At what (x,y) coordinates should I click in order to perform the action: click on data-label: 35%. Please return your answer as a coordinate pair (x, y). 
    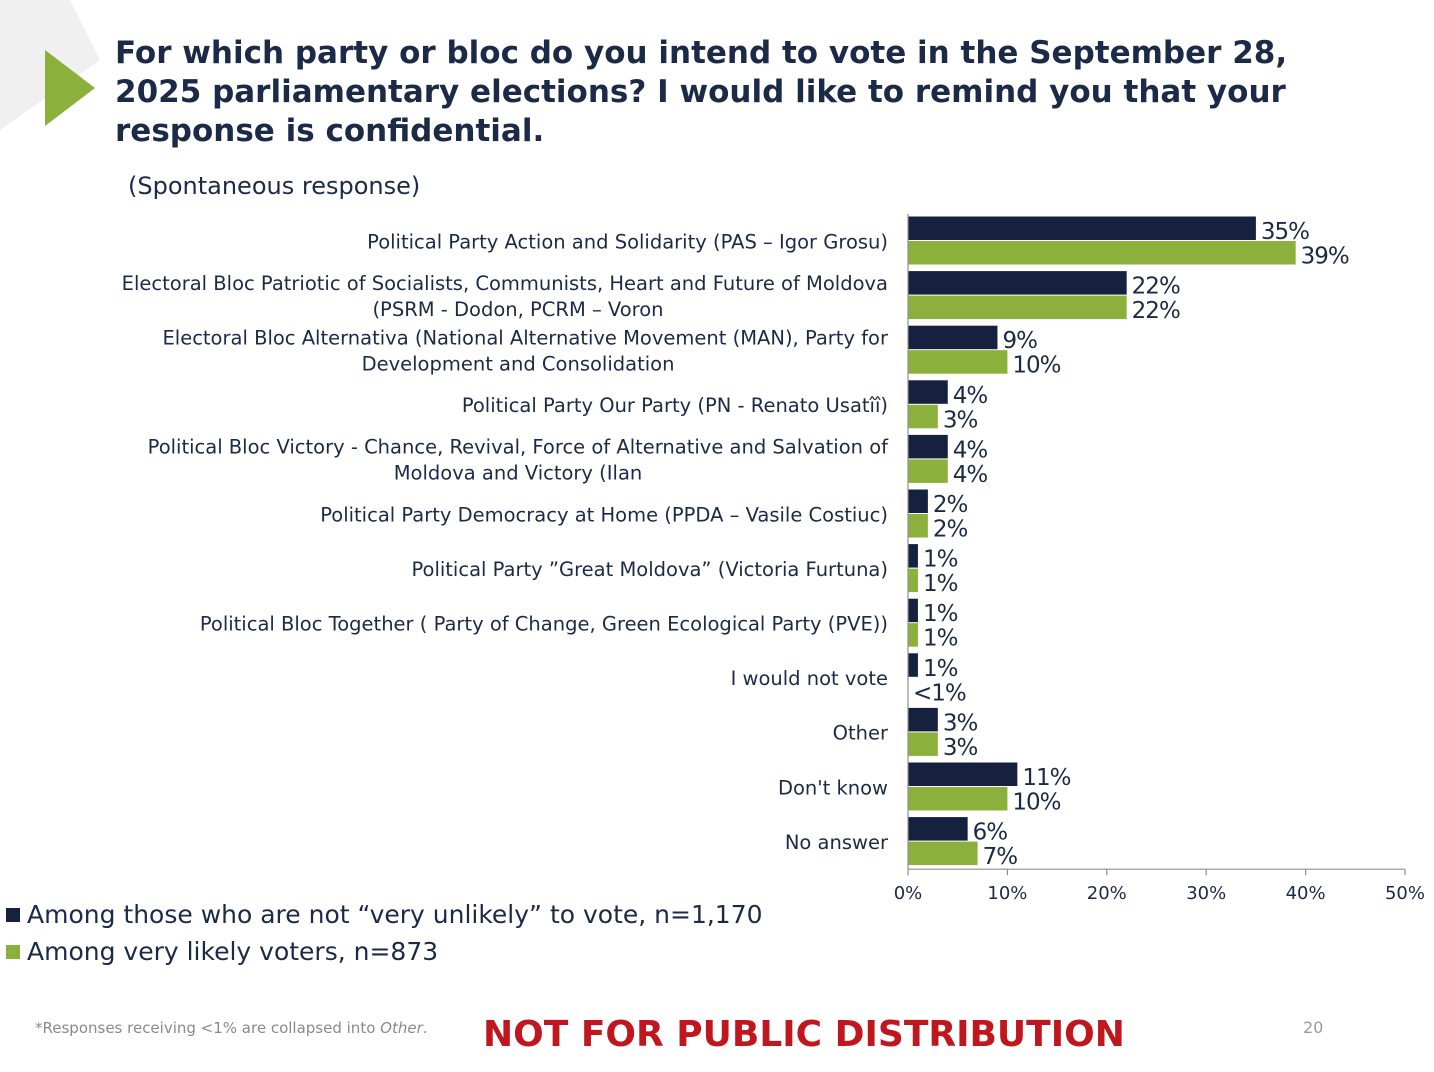
    Looking at the image, I should click on (1285, 232).